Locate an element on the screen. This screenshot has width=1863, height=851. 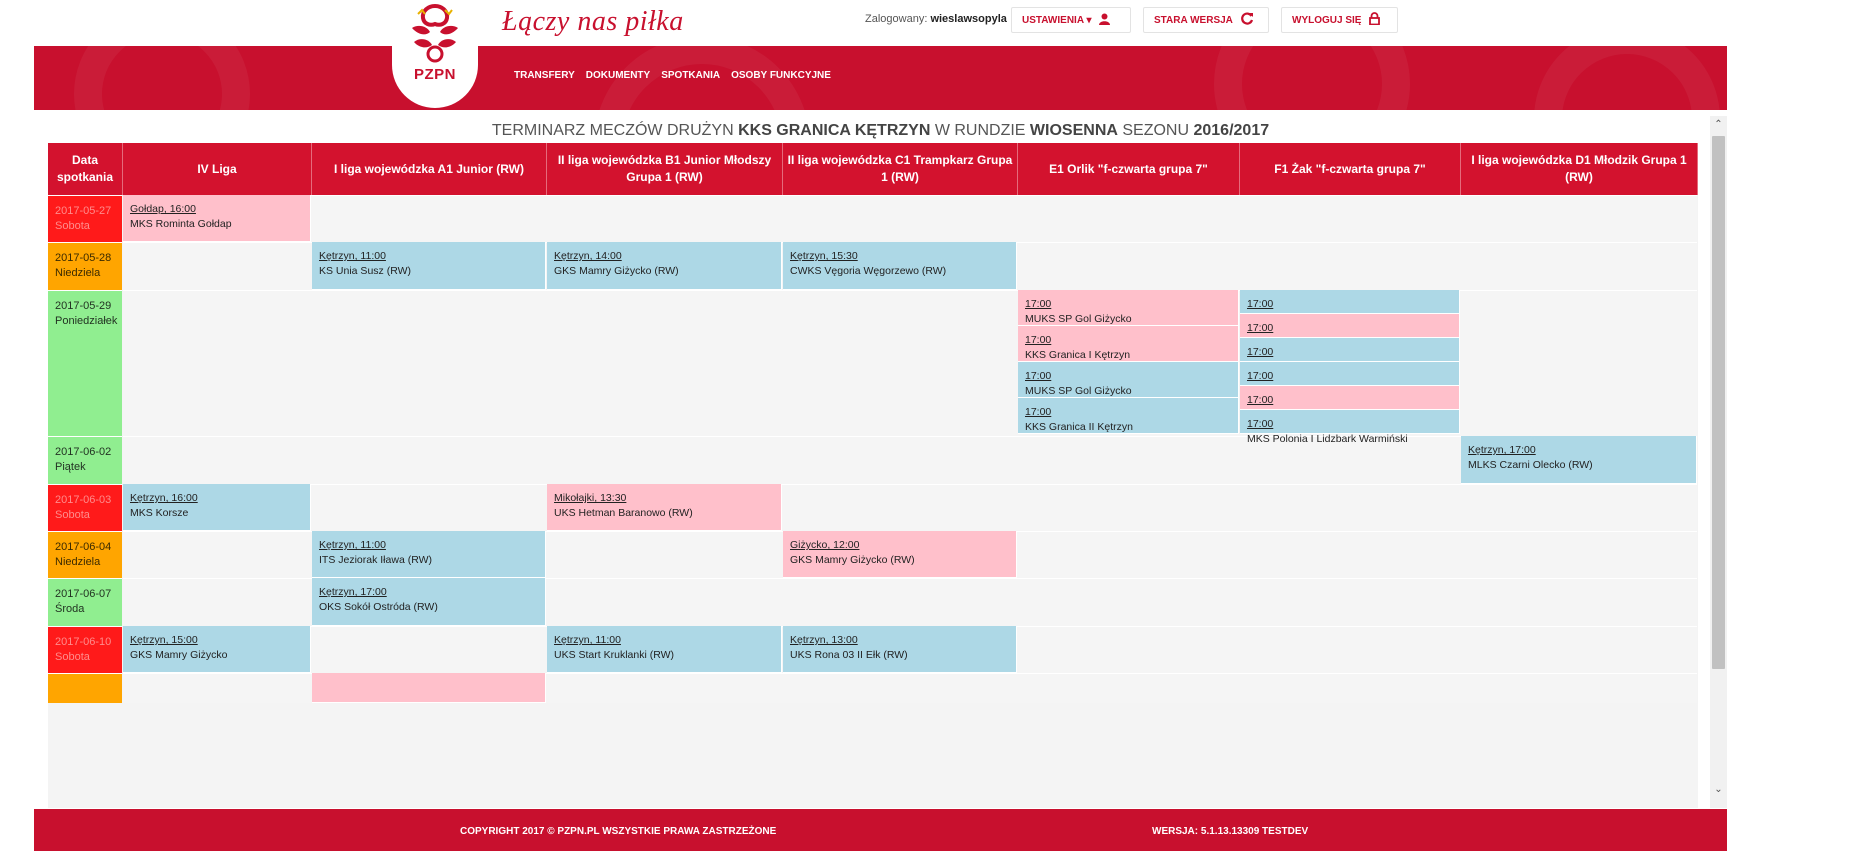
match-cell: Kętrzyn, 14:00 GKS Mamry Giżycko (RW) is located at coordinates (664, 266).